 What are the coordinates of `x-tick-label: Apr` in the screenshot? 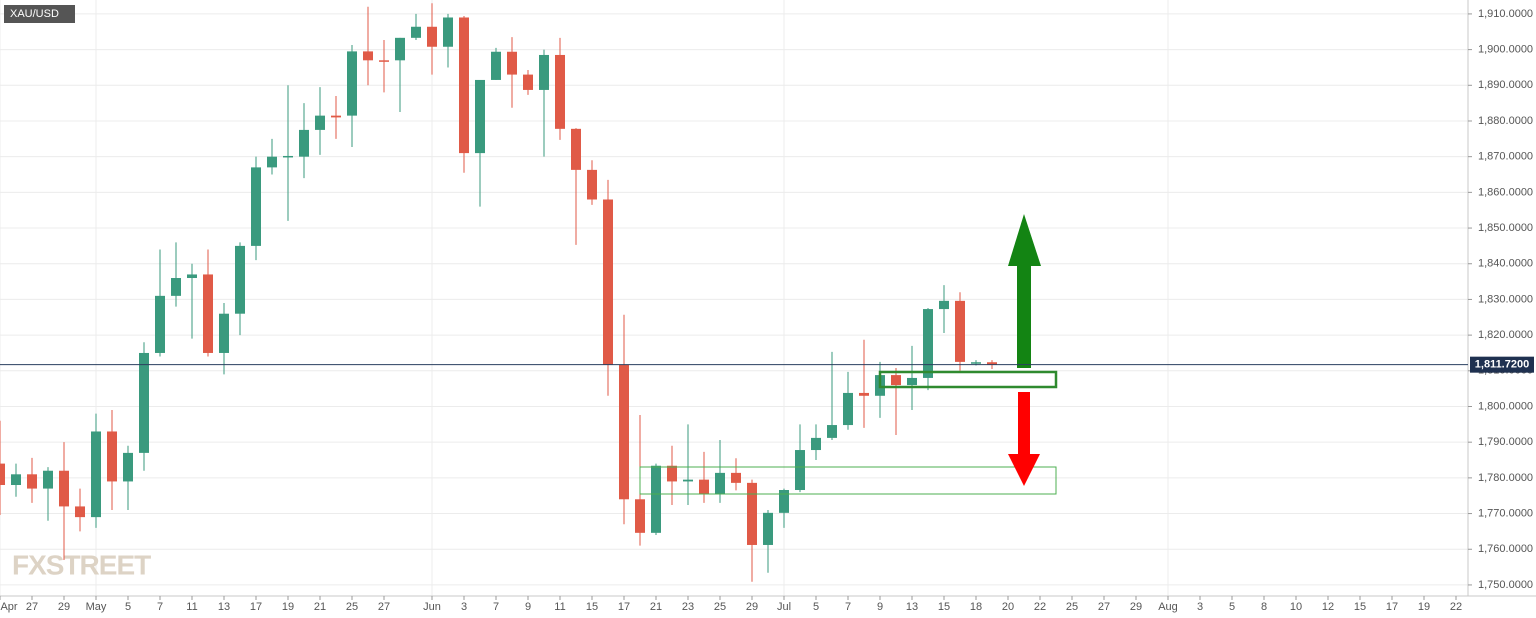 It's located at (8, 607).